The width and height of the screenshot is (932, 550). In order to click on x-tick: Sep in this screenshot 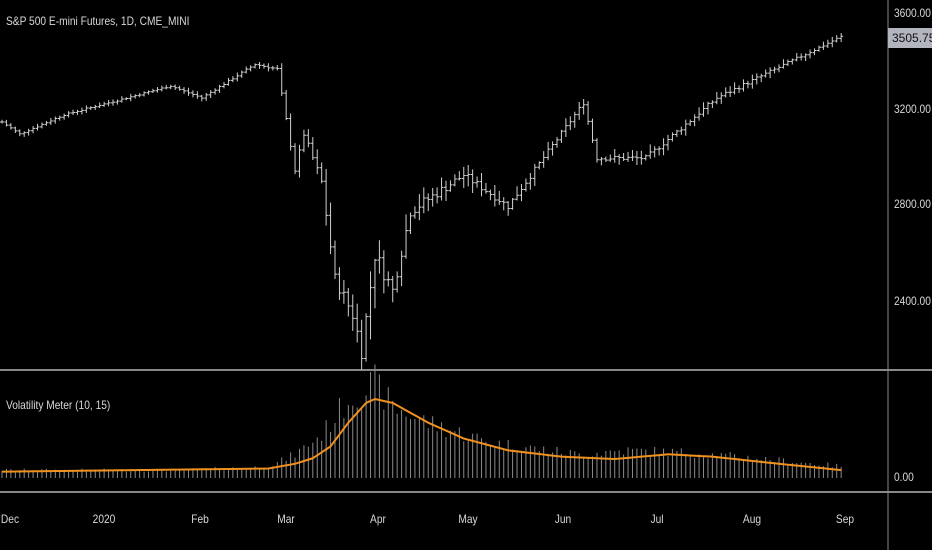, I will do `click(845, 519)`.